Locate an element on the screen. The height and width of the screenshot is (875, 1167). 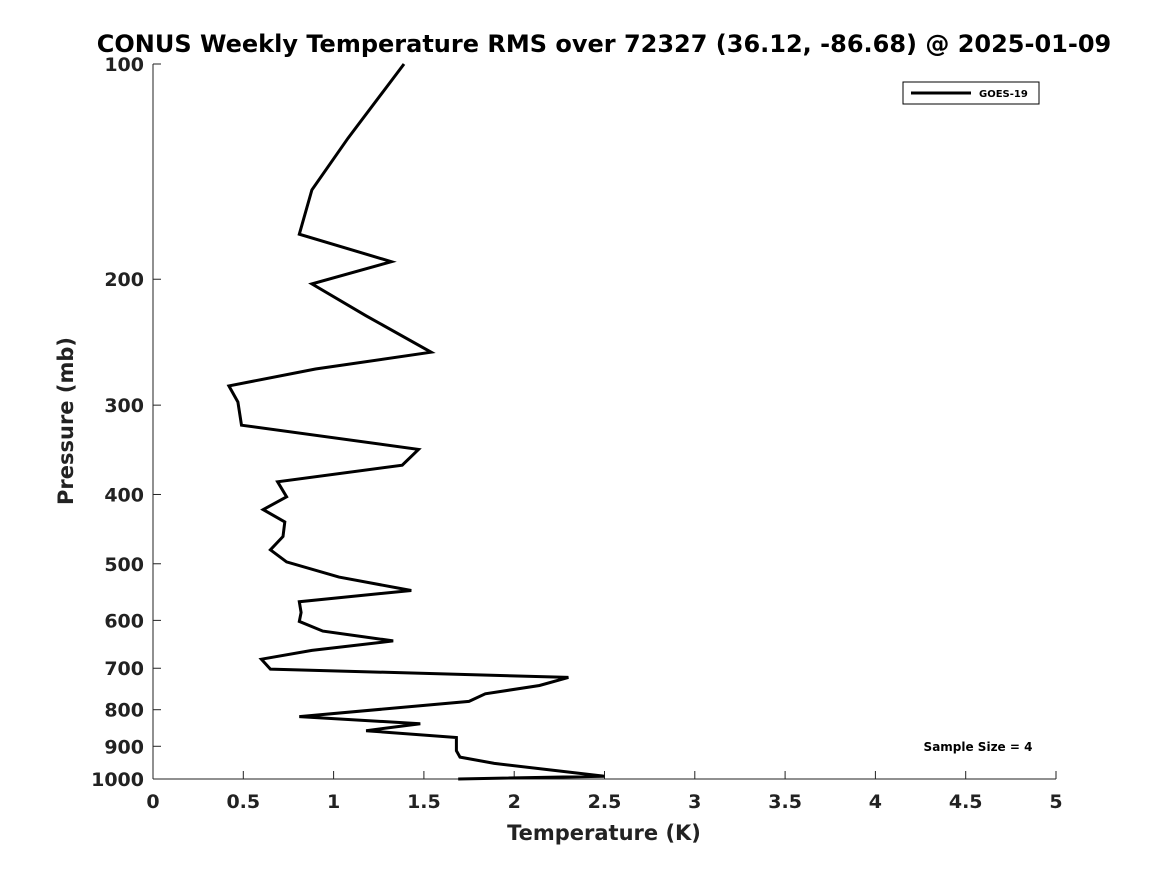
y-tick-label: 400 is located at coordinates (124, 495).